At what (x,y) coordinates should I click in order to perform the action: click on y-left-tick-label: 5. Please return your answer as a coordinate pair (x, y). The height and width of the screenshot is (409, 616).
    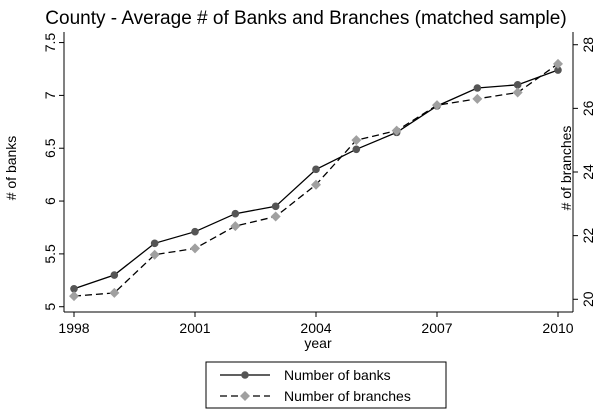
    Looking at the image, I should click on (50, 307).